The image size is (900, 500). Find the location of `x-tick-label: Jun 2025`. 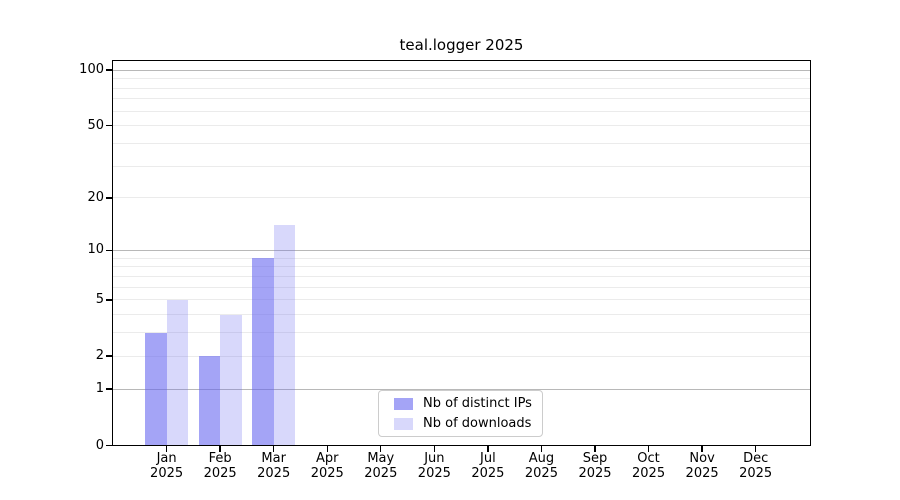

x-tick-label: Jun 2025 is located at coordinates (434, 466).